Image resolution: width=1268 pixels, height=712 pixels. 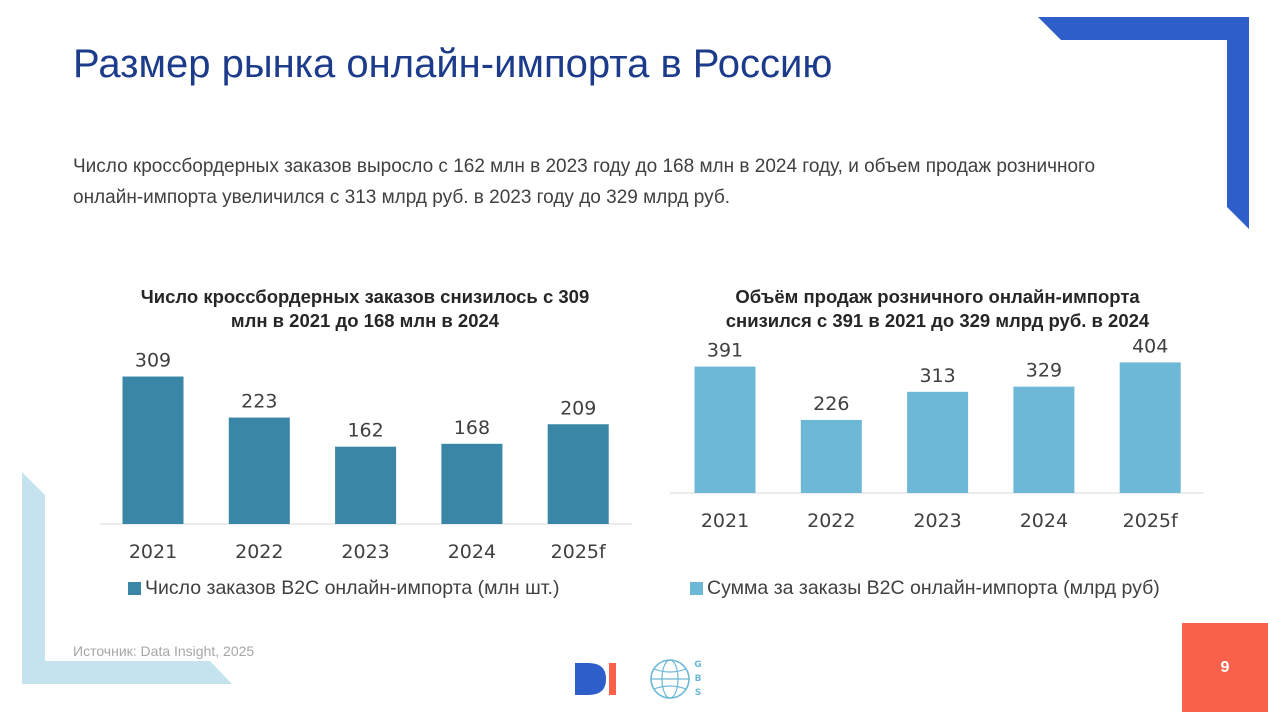 What do you see at coordinates (153, 361) in the screenshot?
I see `data-label-2021: 309` at bounding box center [153, 361].